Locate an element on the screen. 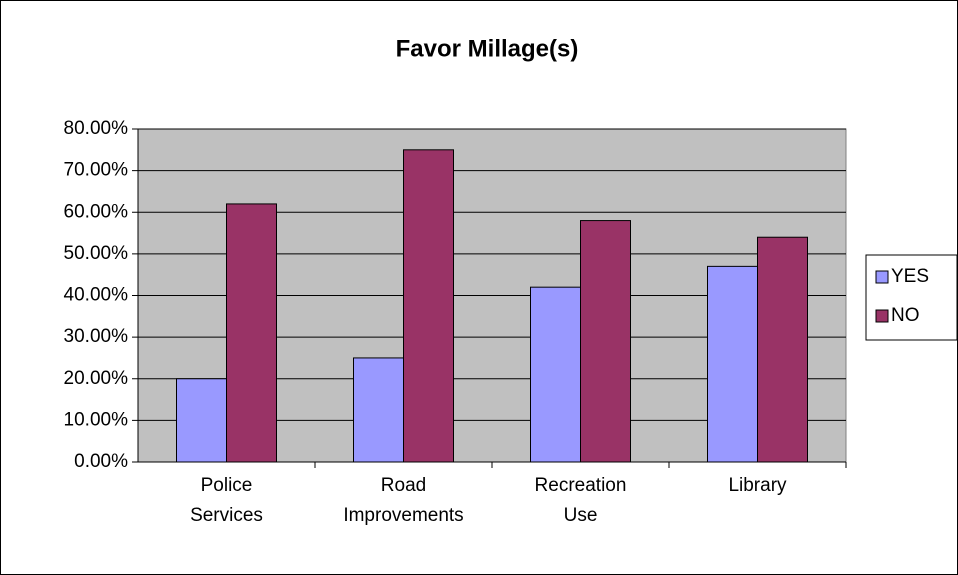 The image size is (958, 575). legend-label: YES is located at coordinates (910, 276).